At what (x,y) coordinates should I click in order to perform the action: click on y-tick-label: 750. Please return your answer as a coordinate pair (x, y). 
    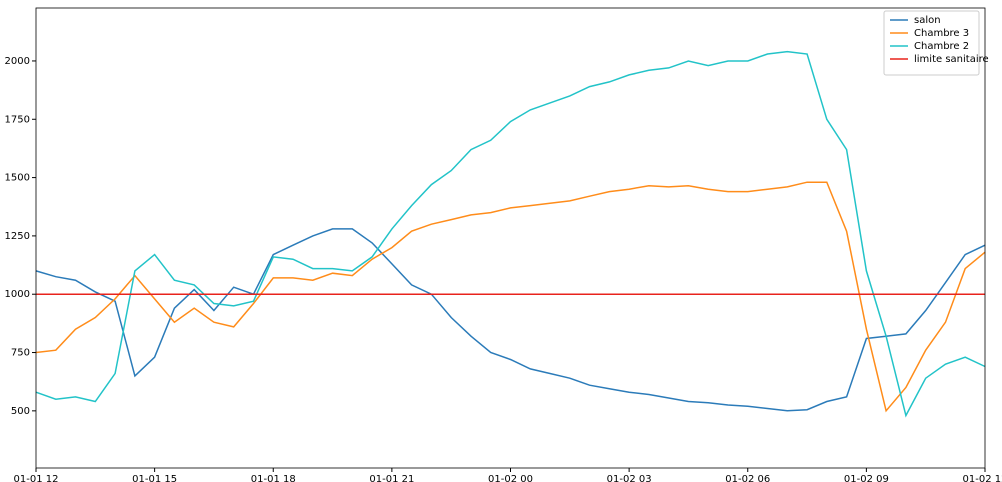
    Looking at the image, I should click on (20, 353).